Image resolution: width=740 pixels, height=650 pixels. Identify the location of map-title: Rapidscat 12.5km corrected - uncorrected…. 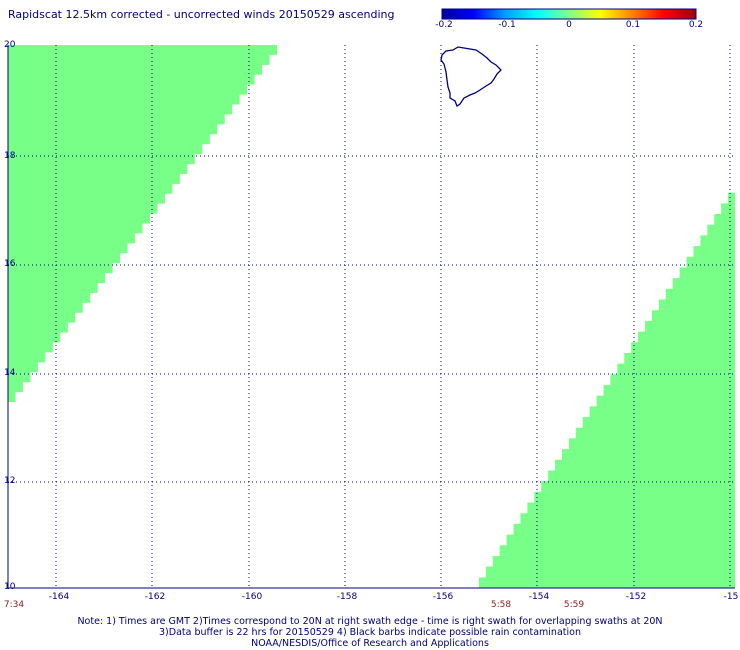
(201, 14).